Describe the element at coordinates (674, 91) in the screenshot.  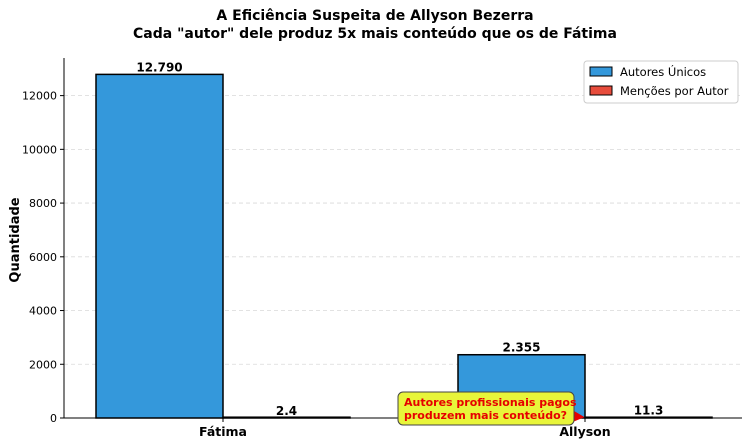
I see `legend-label-mencoes: Menções por Autor` at that location.